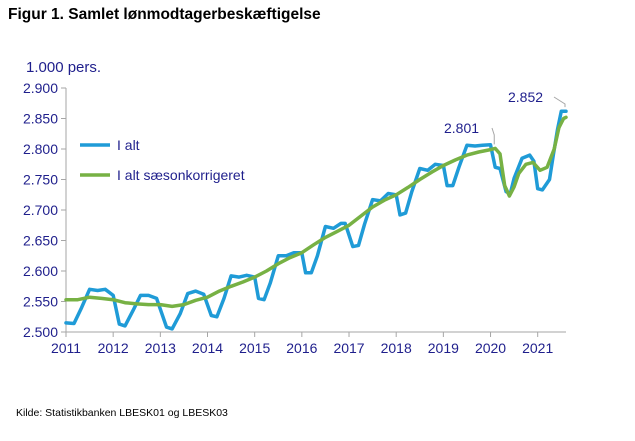 The width and height of the screenshot is (635, 441). What do you see at coordinates (160, 348) in the screenshot?
I see `x-tick-label: 2013` at bounding box center [160, 348].